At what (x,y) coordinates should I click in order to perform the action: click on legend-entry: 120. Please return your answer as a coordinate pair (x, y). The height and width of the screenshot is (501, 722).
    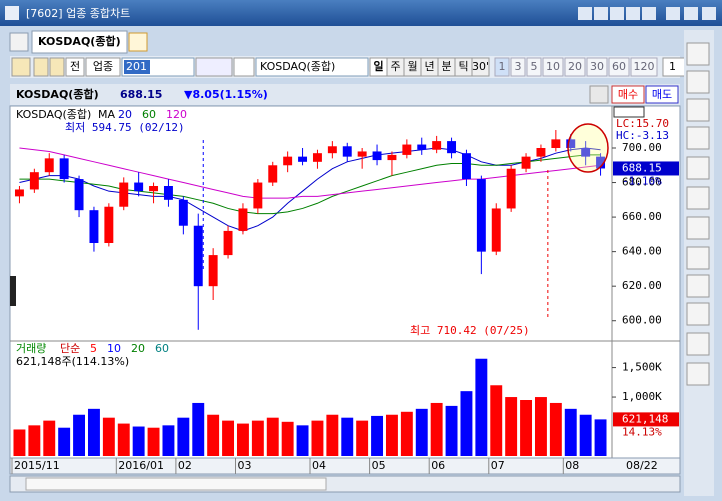
    Looking at the image, I should click on (176, 114).